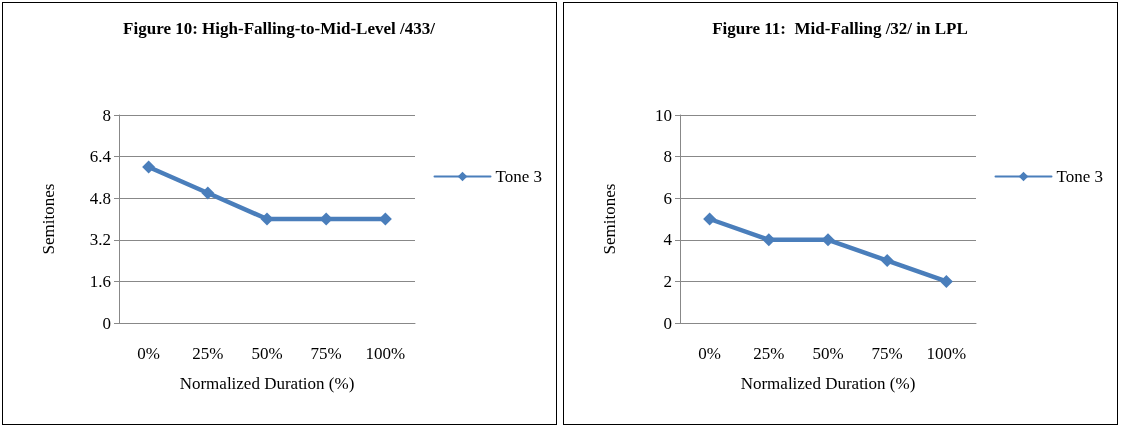  What do you see at coordinates (663, 115) in the screenshot?
I see `y-tick-label: 10` at bounding box center [663, 115].